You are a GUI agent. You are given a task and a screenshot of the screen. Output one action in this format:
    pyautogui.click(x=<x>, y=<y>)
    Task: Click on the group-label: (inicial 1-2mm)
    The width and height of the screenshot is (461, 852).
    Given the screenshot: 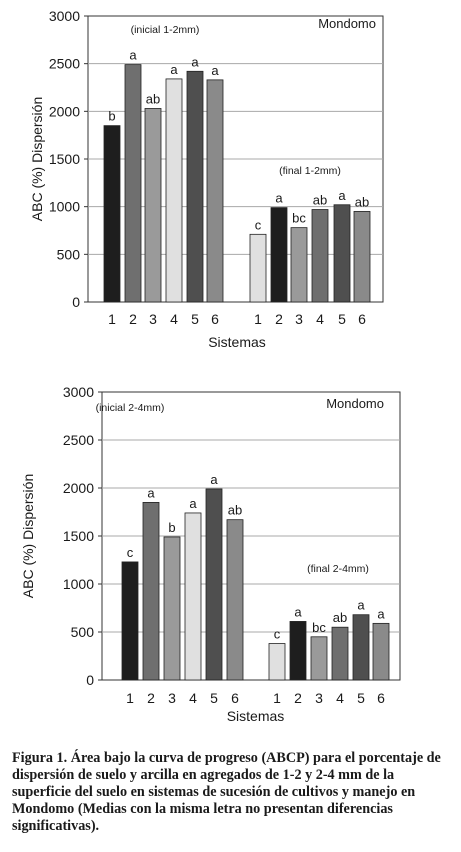 What is the action you would take?
    pyautogui.click(x=165, y=30)
    